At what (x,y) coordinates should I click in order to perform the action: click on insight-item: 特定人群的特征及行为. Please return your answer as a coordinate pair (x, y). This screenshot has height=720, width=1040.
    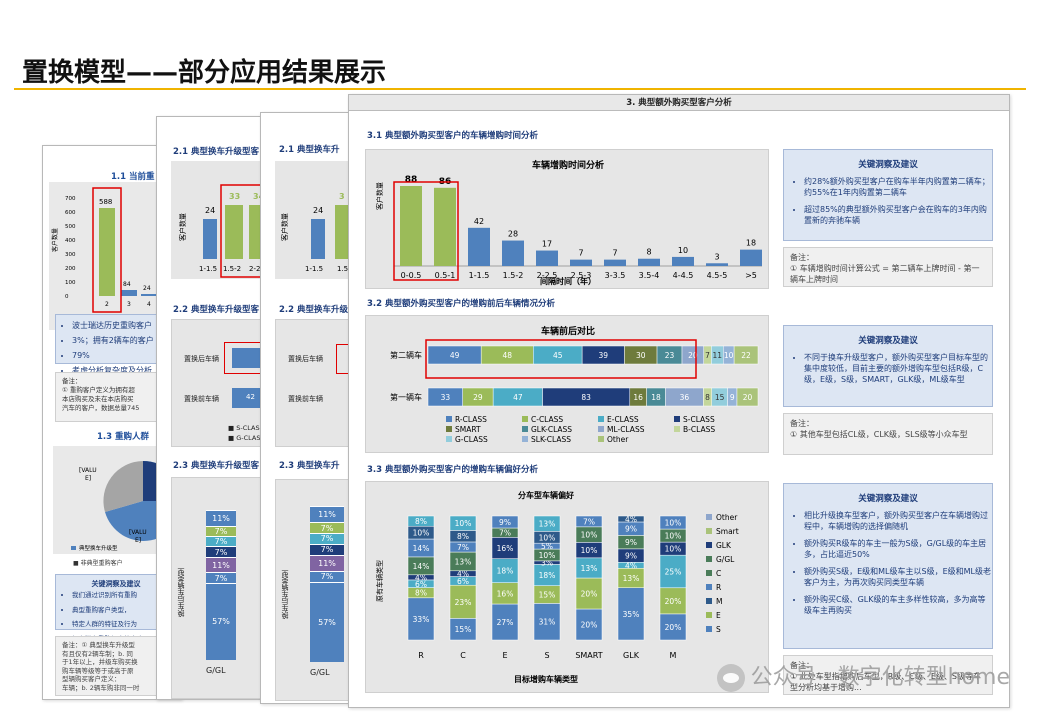
    Looking at the image, I should click on (124, 624).